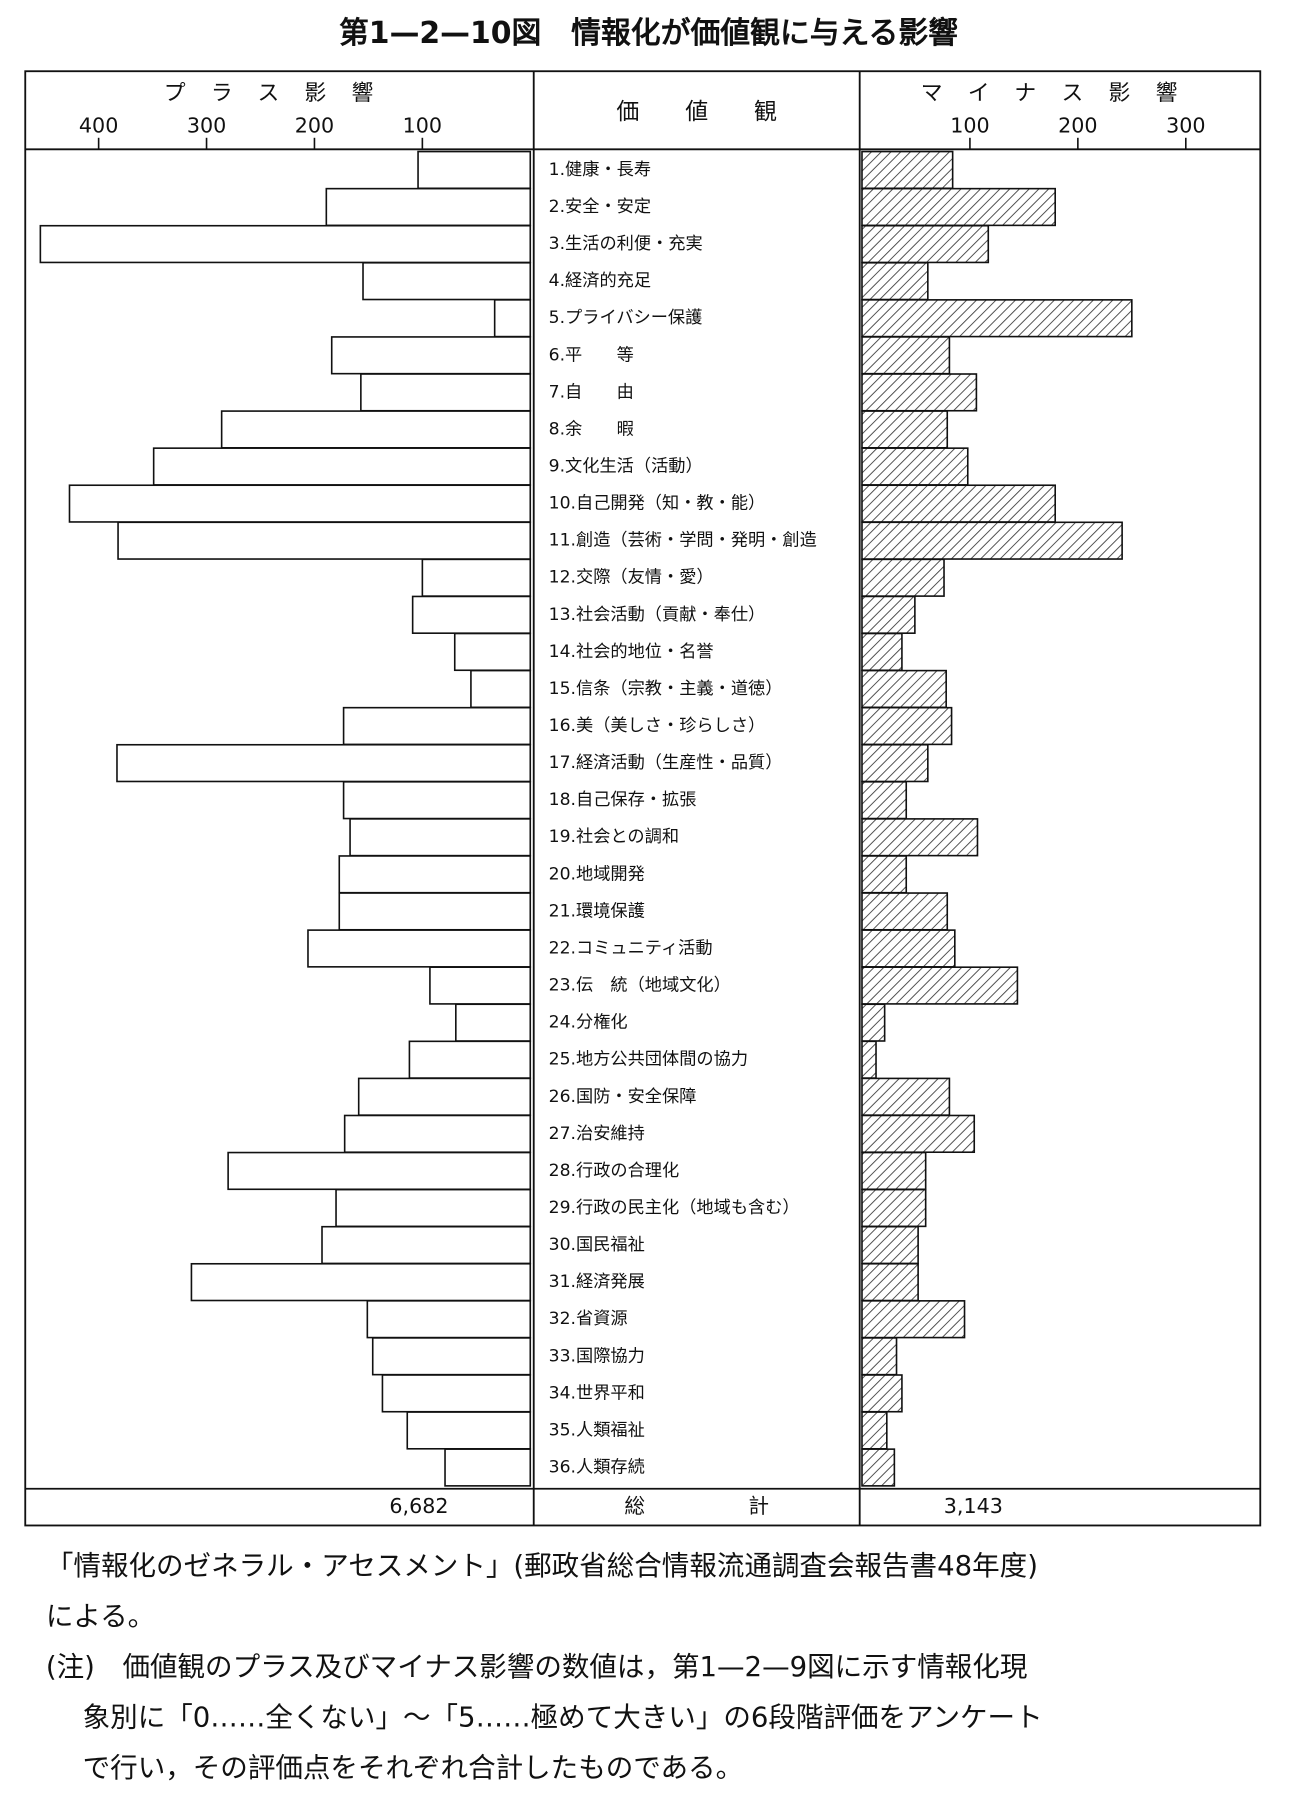 The width and height of the screenshot is (1297, 1801). Describe the element at coordinates (626, 244) in the screenshot. I see `category-label: 3.生活の利便・充実` at that location.